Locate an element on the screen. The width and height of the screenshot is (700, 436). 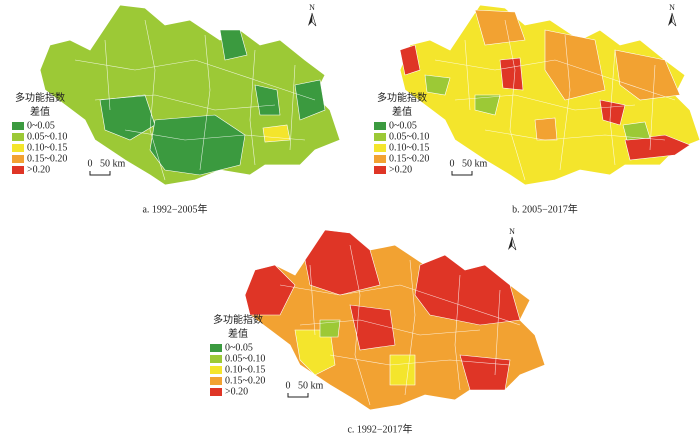
caption: b. 2005−2017年 is located at coordinates (545, 208).